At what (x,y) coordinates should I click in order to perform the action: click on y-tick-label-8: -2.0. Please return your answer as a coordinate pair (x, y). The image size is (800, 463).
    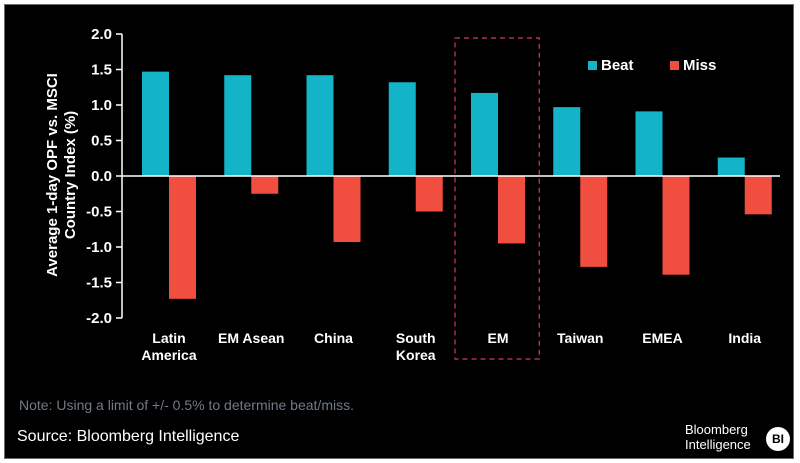
    Looking at the image, I should click on (99, 318).